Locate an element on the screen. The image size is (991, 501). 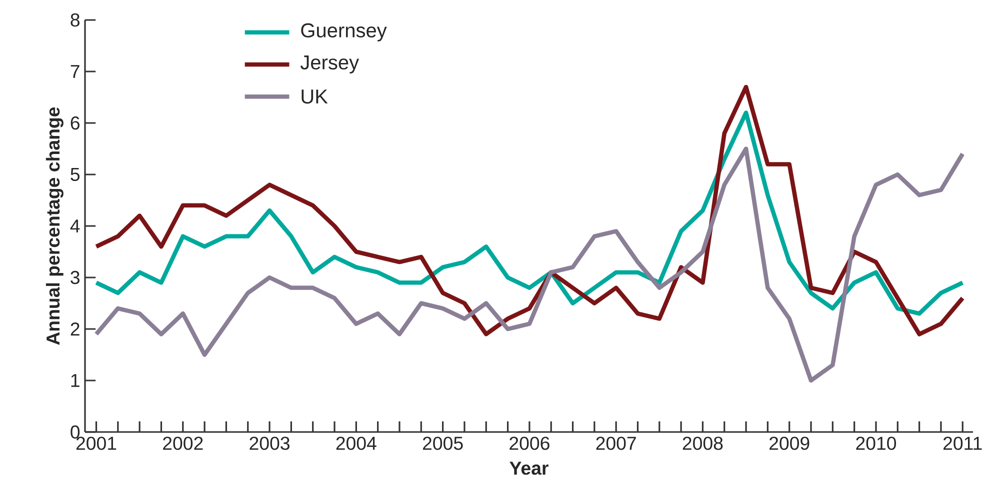
x-tick-label: 2007 is located at coordinates (616, 443).